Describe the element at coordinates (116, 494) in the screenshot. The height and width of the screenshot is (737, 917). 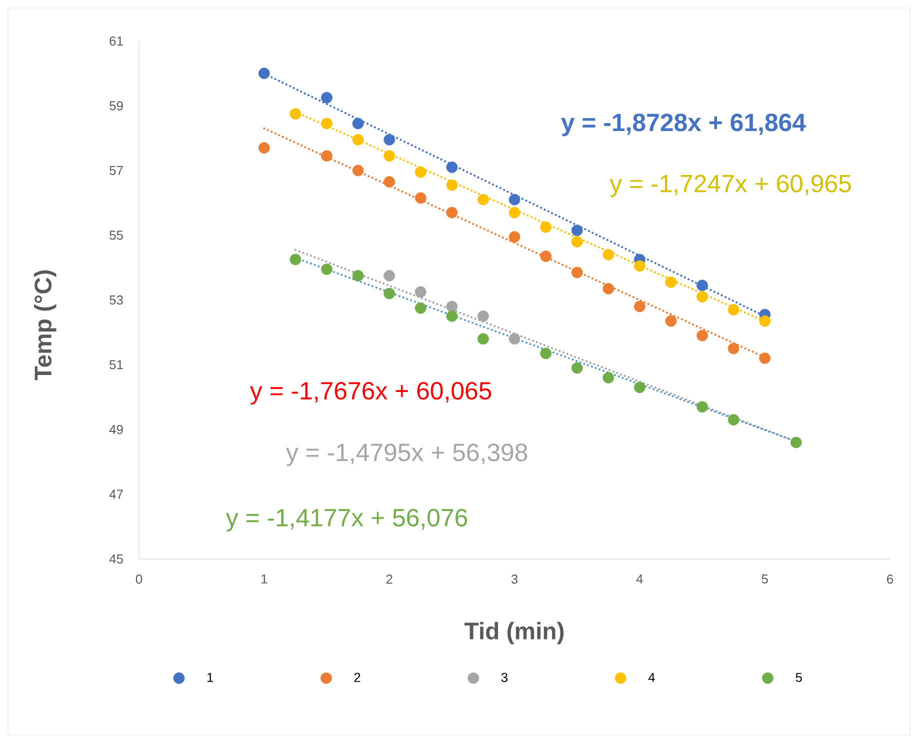
I see `y-tick-label: 47` at that location.